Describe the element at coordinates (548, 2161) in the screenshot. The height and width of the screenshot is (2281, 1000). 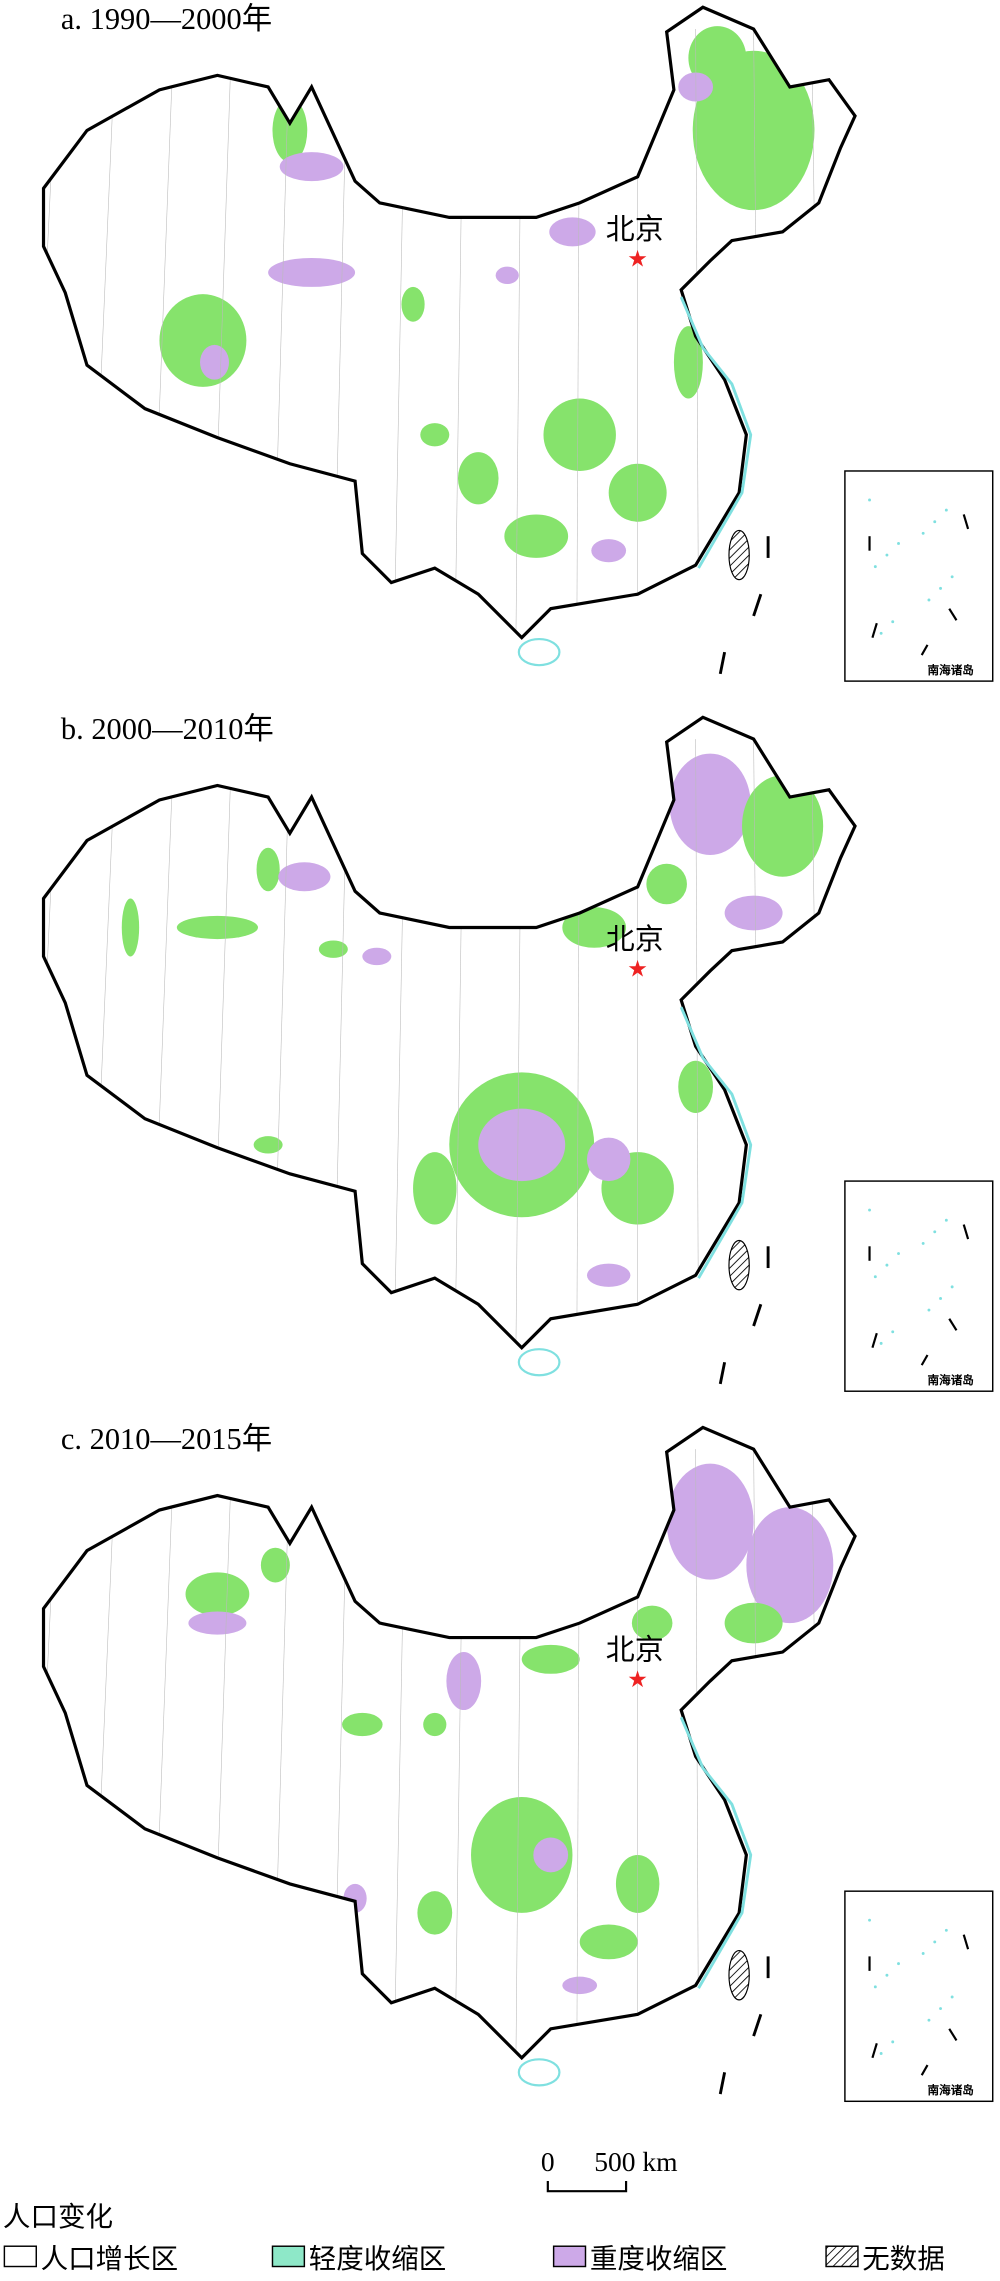
I see `scale-start: 0` at that location.